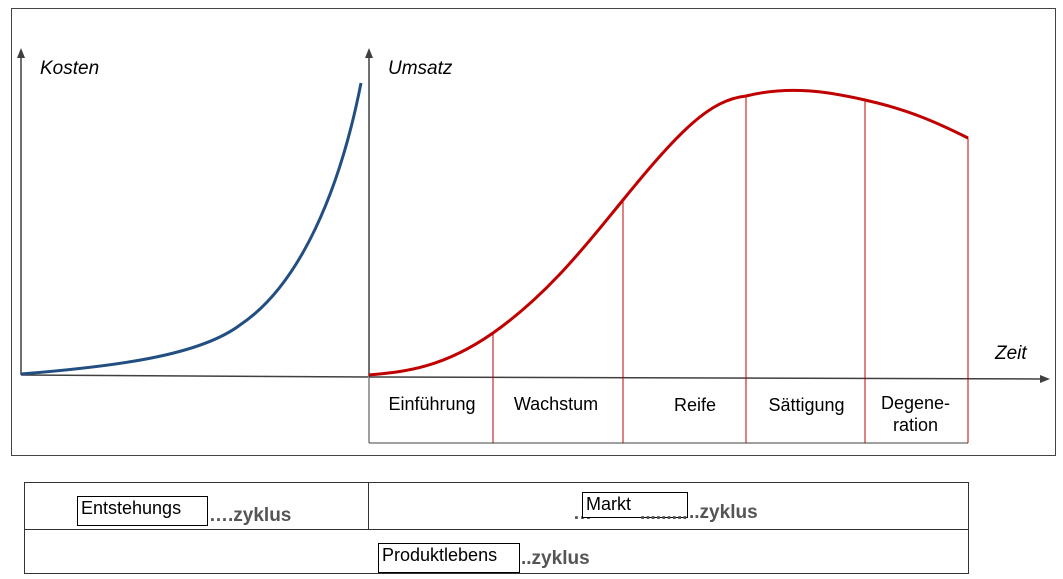 This screenshot has height=579, width=1063. Describe the element at coordinates (432, 404) in the screenshot. I see `phase-introduction: Einführung` at that location.